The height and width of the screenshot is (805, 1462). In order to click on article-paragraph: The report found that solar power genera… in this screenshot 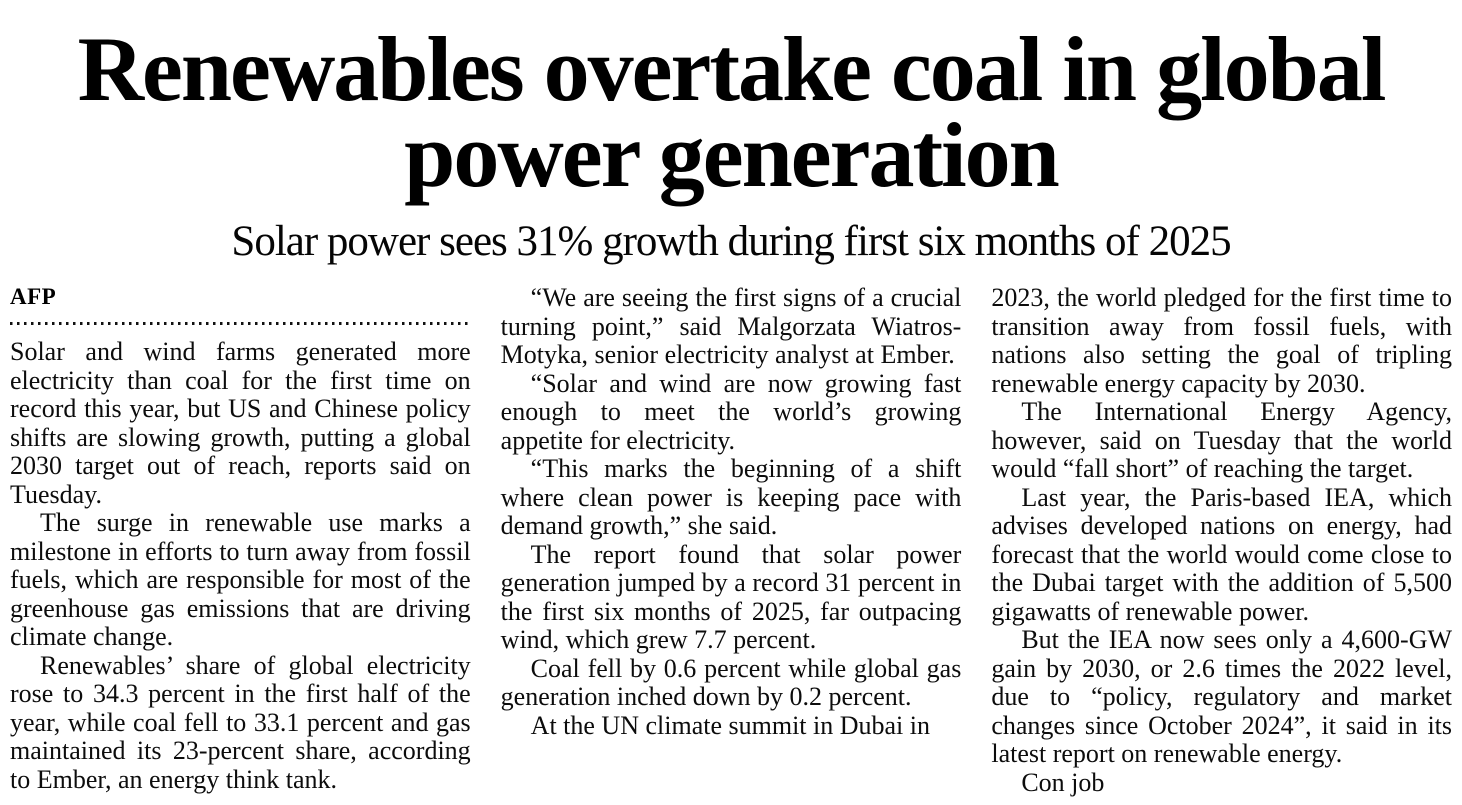, I will do `click(731, 596)`.